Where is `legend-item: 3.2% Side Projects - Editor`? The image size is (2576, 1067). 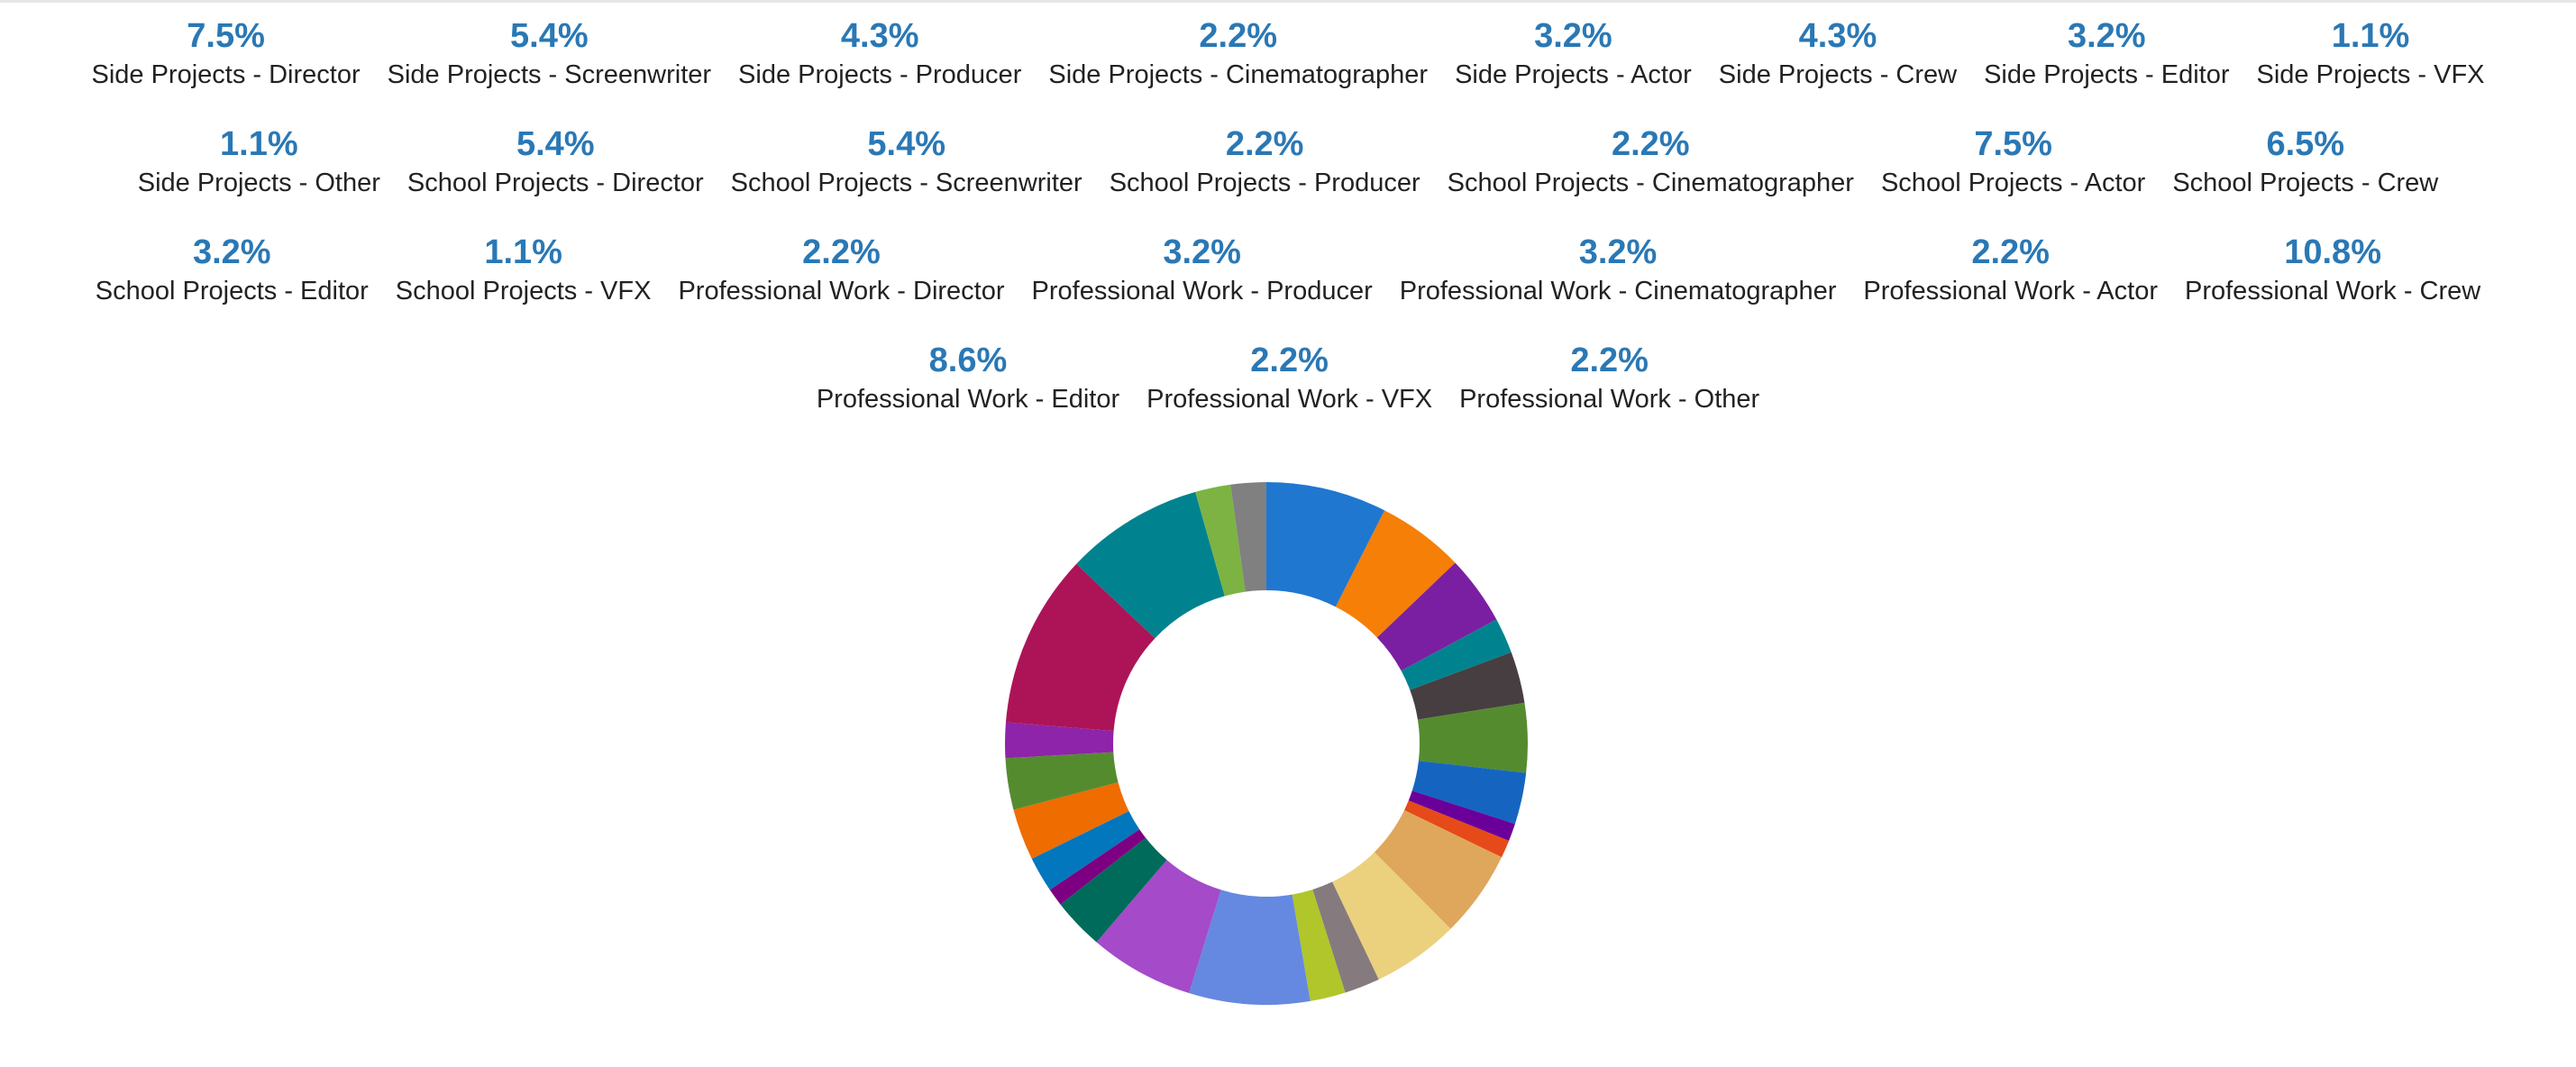
legend-item: 3.2% Side Projects - Editor is located at coordinates (2106, 53).